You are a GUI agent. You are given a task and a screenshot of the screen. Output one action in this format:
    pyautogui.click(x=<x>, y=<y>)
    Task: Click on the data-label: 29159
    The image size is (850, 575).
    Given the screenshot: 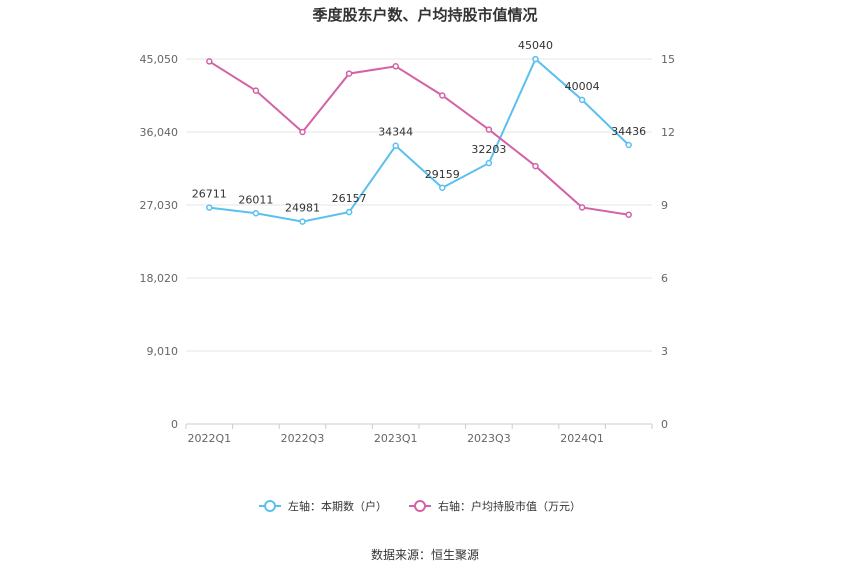 What is the action you would take?
    pyautogui.click(x=442, y=174)
    